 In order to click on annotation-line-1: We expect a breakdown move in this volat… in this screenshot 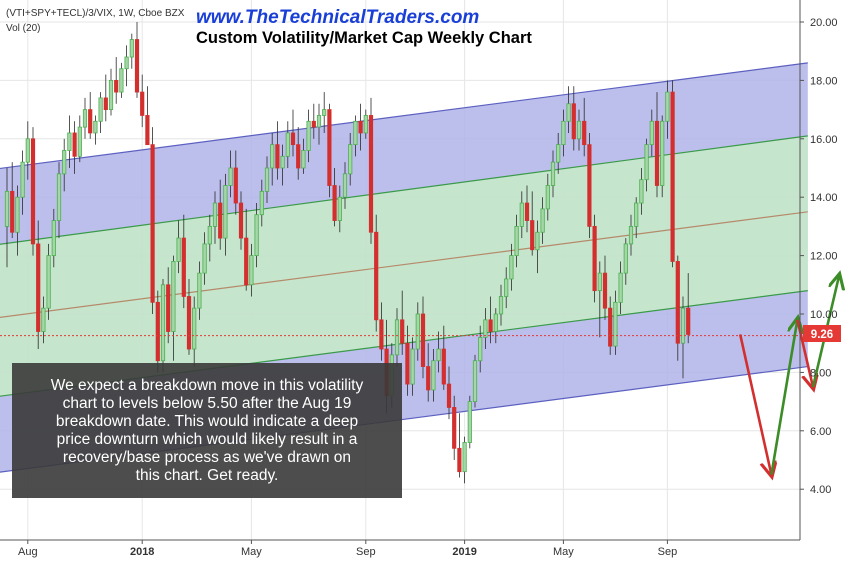, I will do `click(207, 385)`.